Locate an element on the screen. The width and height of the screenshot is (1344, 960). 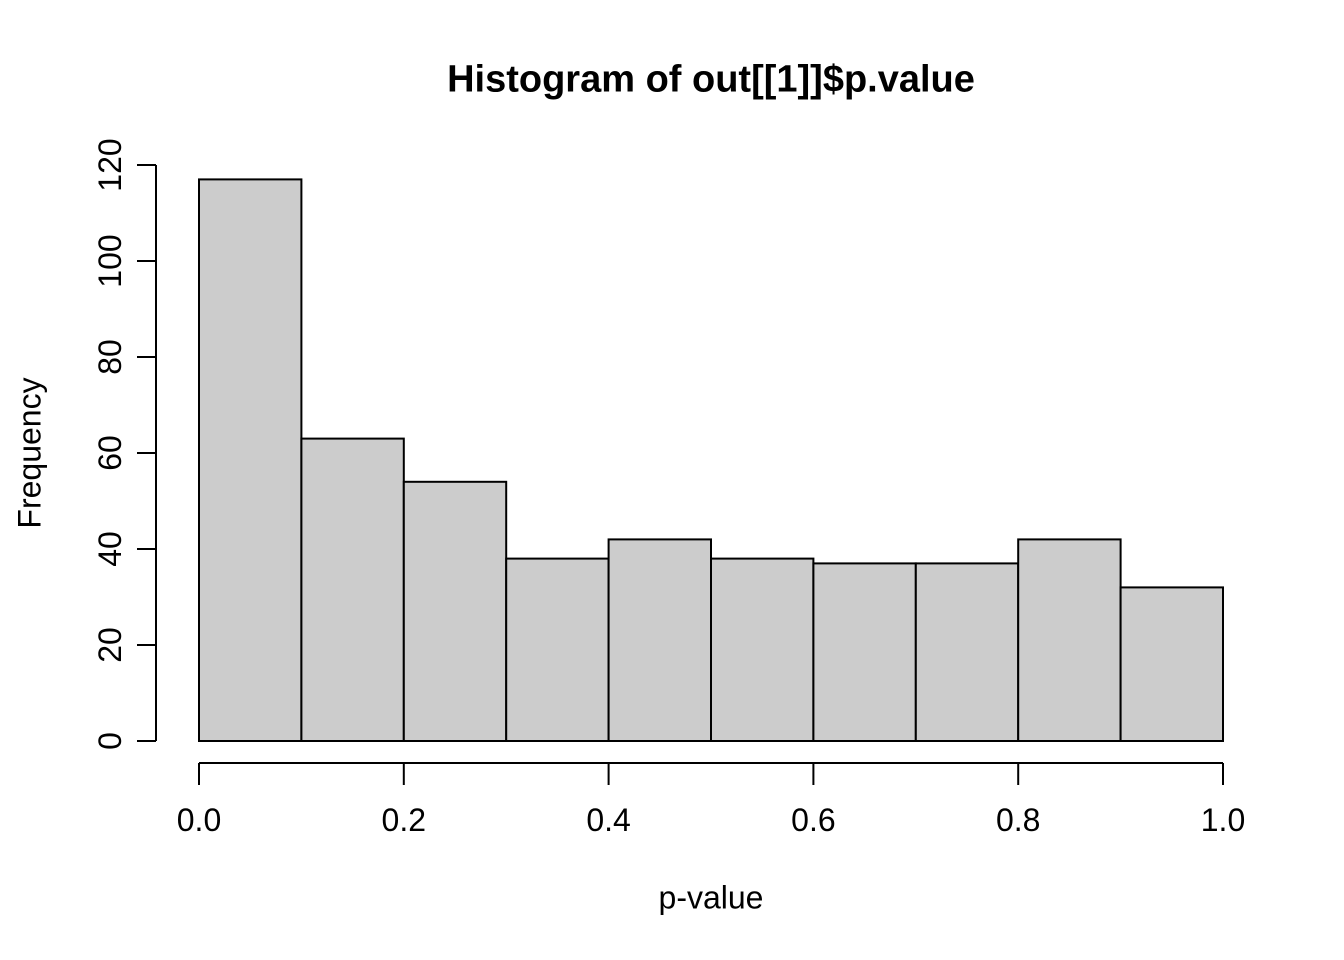
y-axis-tick-label: 40 is located at coordinates (110, 549).